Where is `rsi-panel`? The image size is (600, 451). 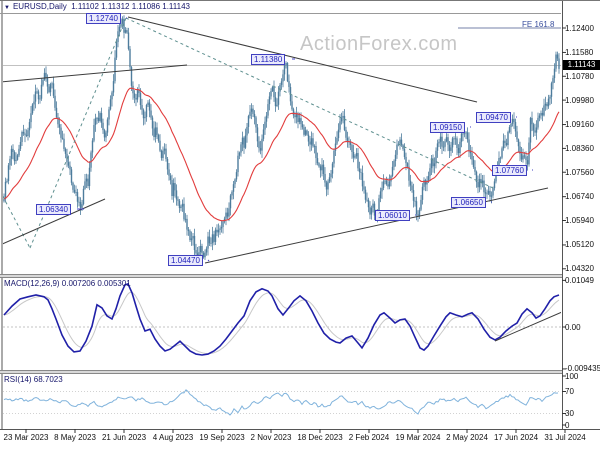
rsi-panel is located at coordinates (282, 401).